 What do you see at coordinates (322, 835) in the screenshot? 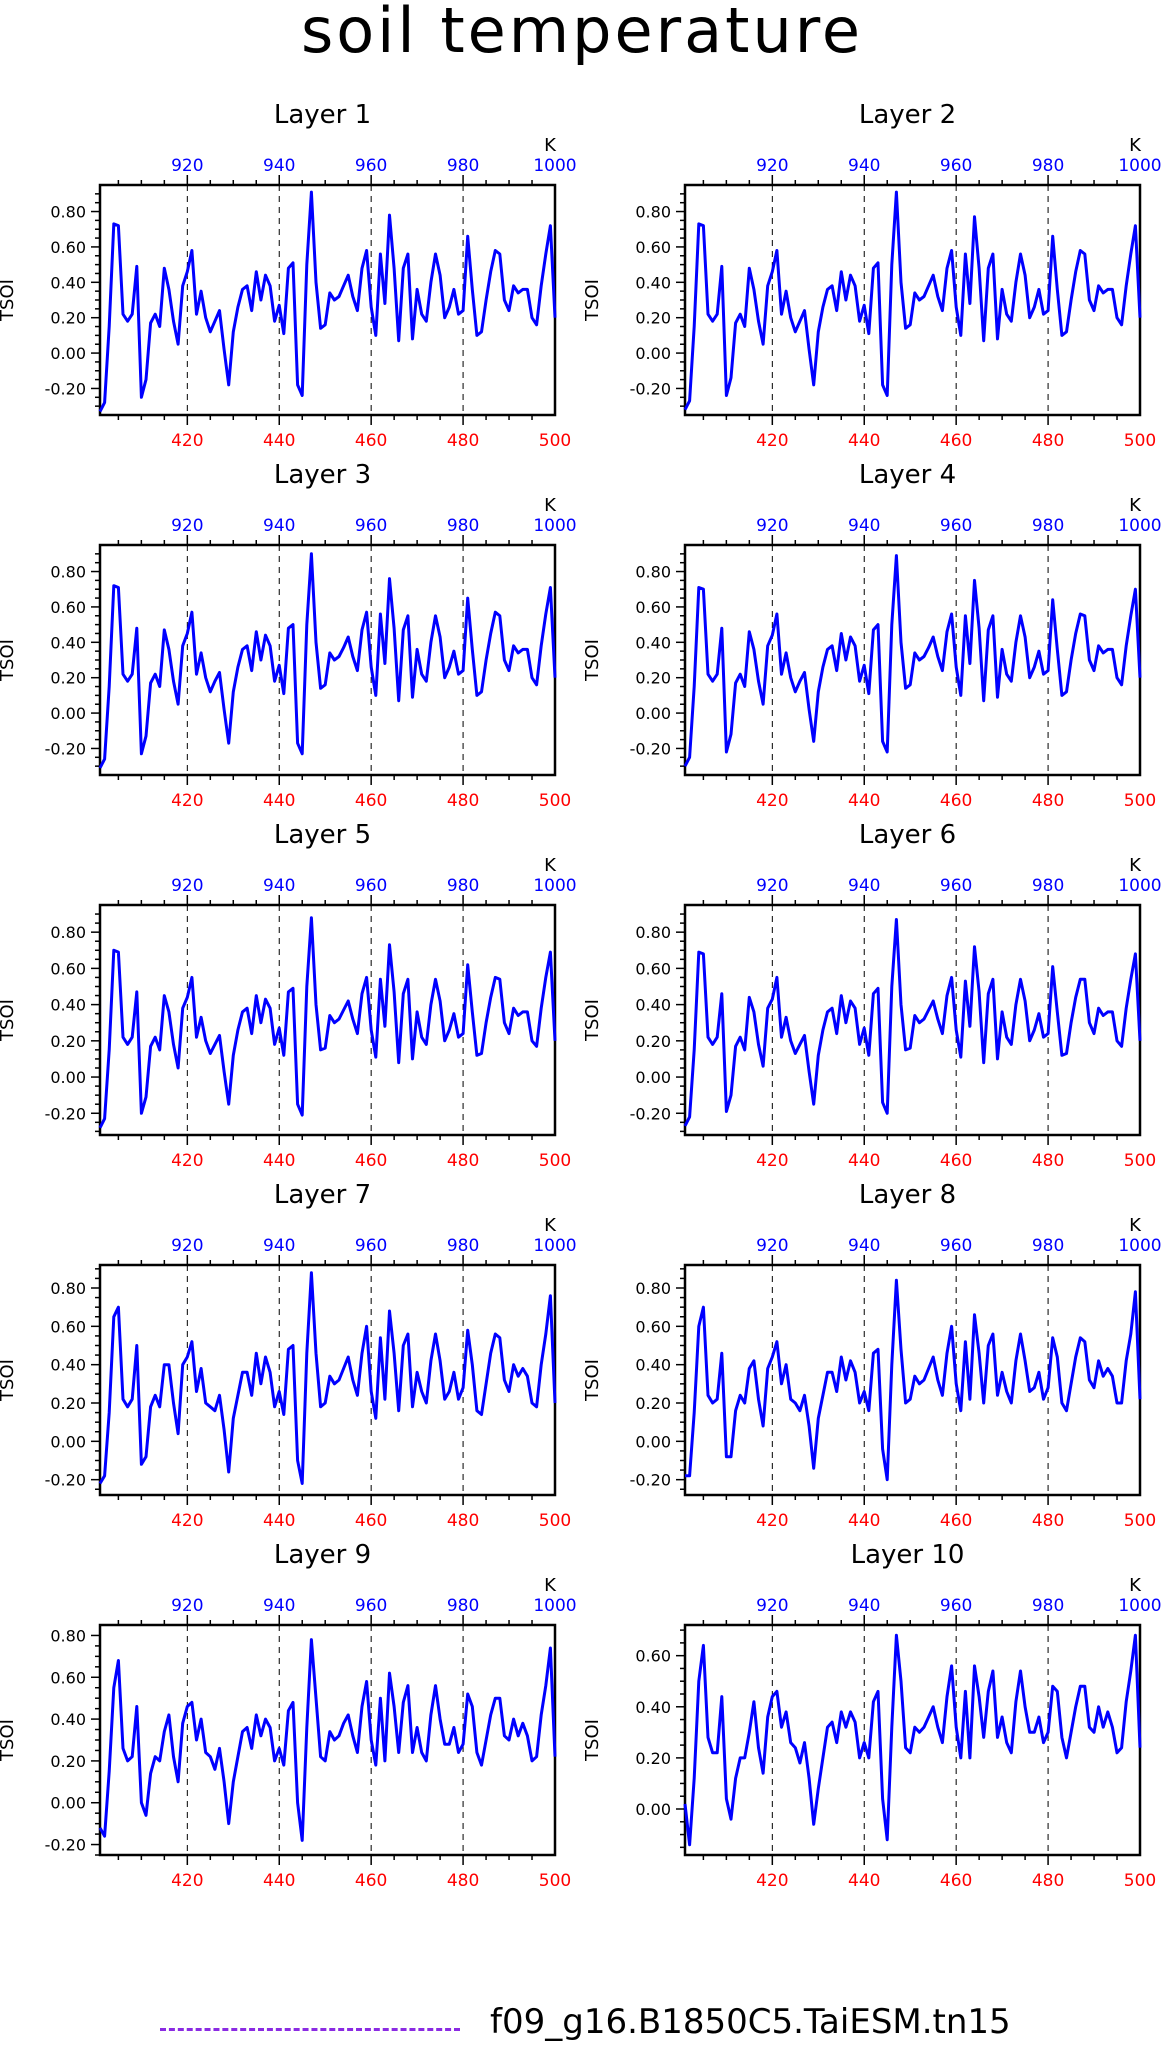
I see `panel-title: Layer 5` at bounding box center [322, 835].